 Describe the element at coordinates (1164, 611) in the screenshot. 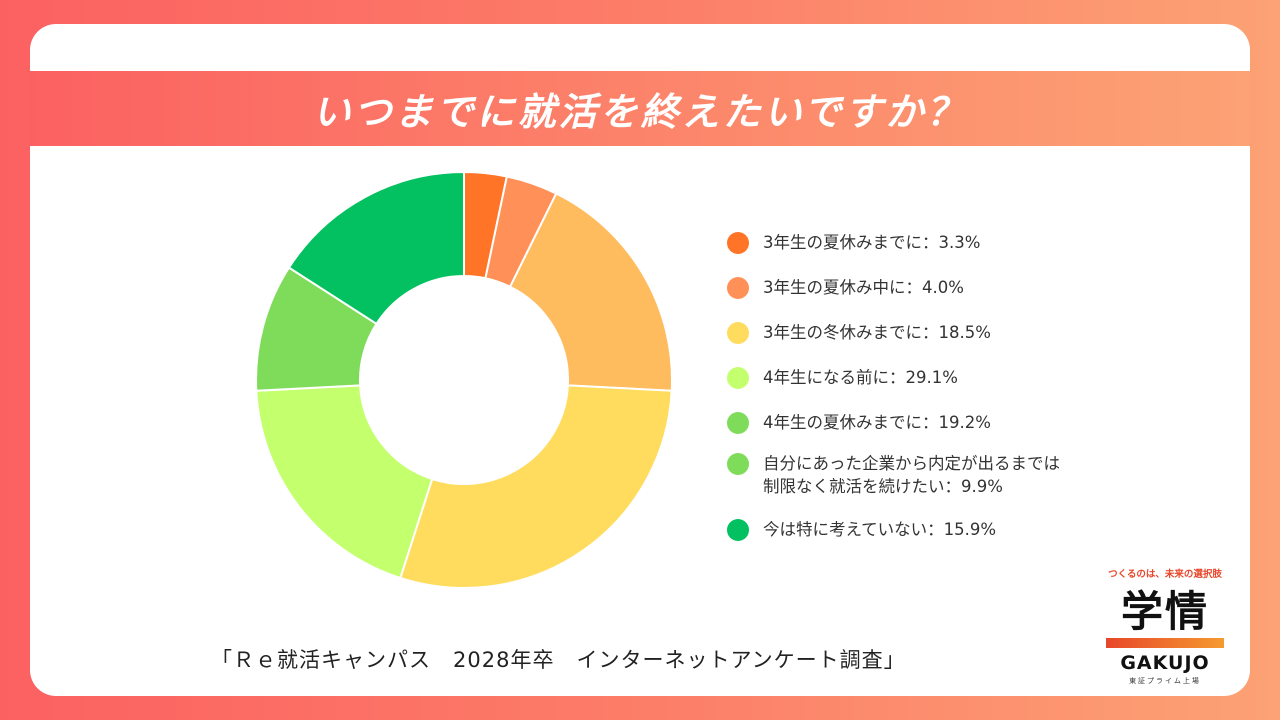

I see `logo-mark: 学情` at that location.